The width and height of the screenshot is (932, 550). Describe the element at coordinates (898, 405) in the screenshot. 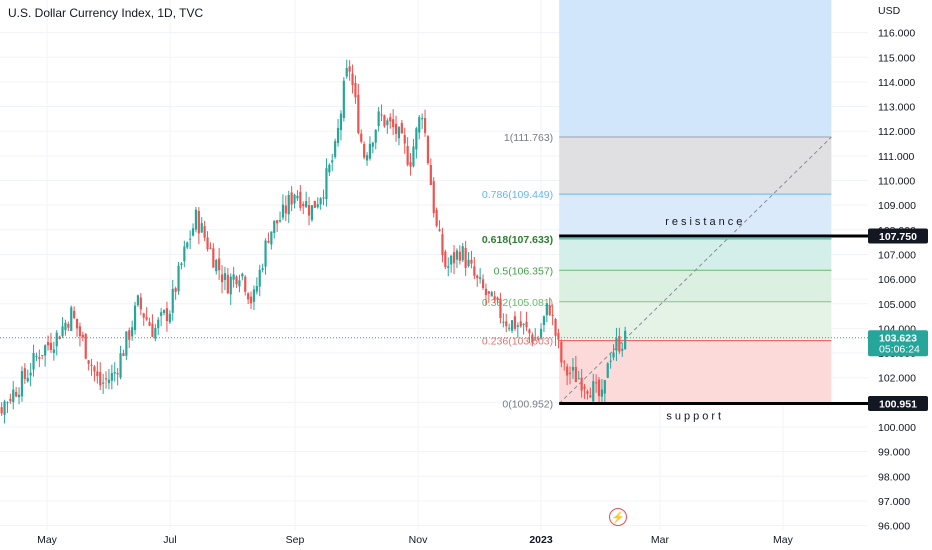

I see `support-price-badge-text: 100.951` at that location.